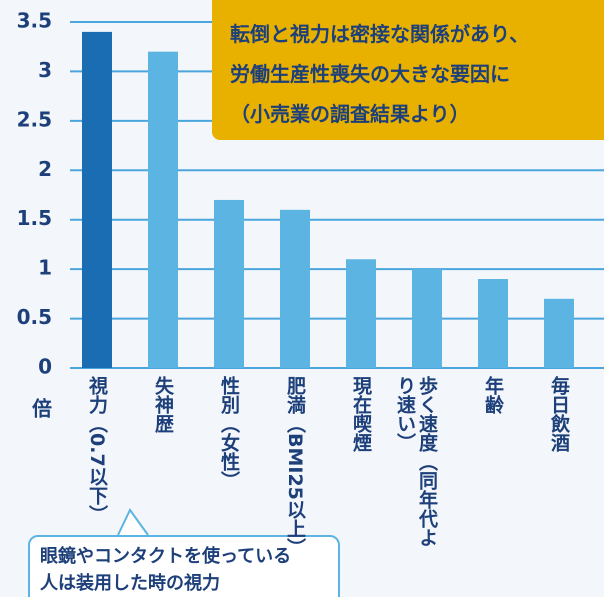  Describe the element at coordinates (34, 21) in the screenshot. I see `y-tick-label: 3.5` at that location.